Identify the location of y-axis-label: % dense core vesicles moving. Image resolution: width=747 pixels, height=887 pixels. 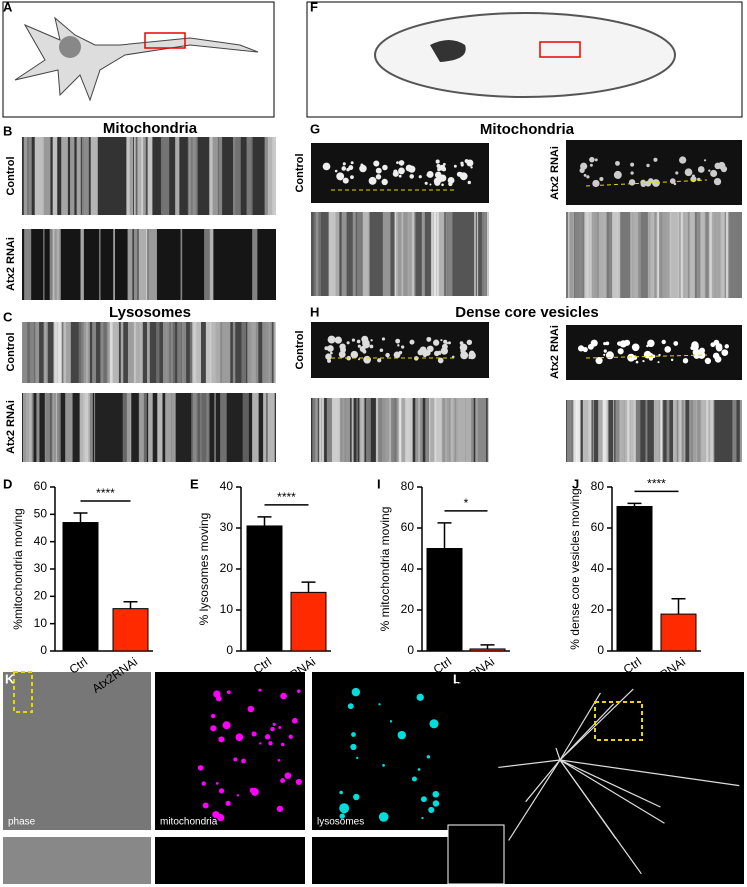
(575, 568).